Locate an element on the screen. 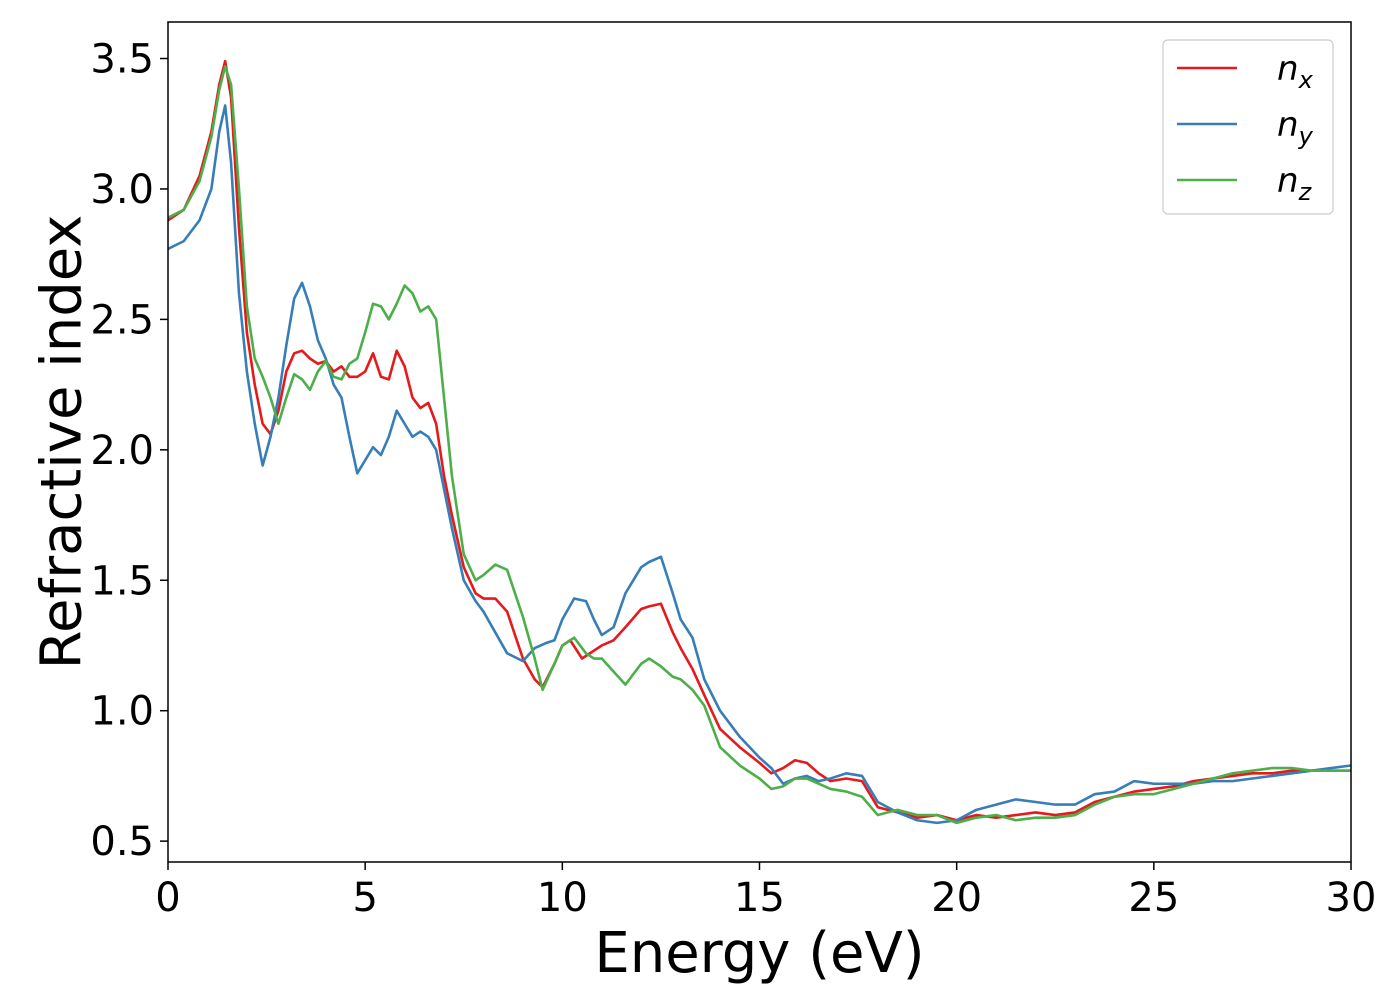  y-tick-label: 0.5 is located at coordinates (122, 842).